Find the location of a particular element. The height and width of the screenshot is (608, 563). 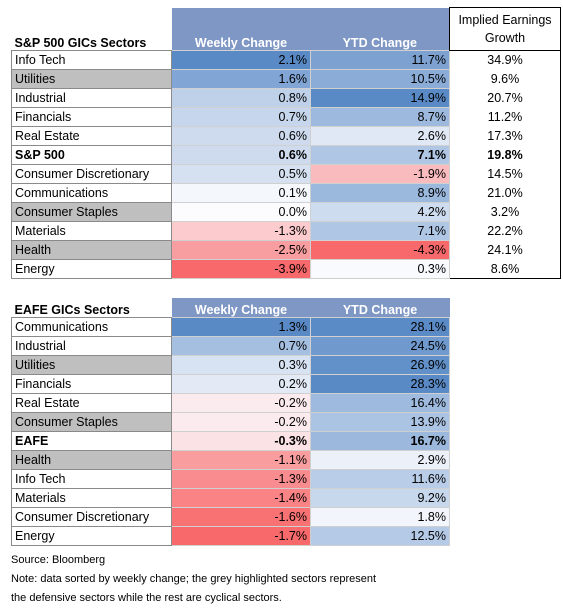

eafe-ytd-change-value: 26.9% is located at coordinates (380, 364).